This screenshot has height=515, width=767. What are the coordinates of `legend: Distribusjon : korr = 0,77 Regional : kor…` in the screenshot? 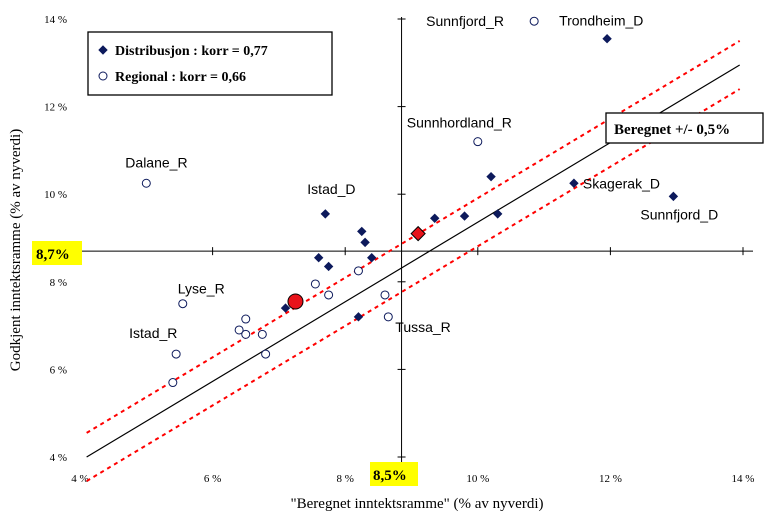 It's located at (210, 63).